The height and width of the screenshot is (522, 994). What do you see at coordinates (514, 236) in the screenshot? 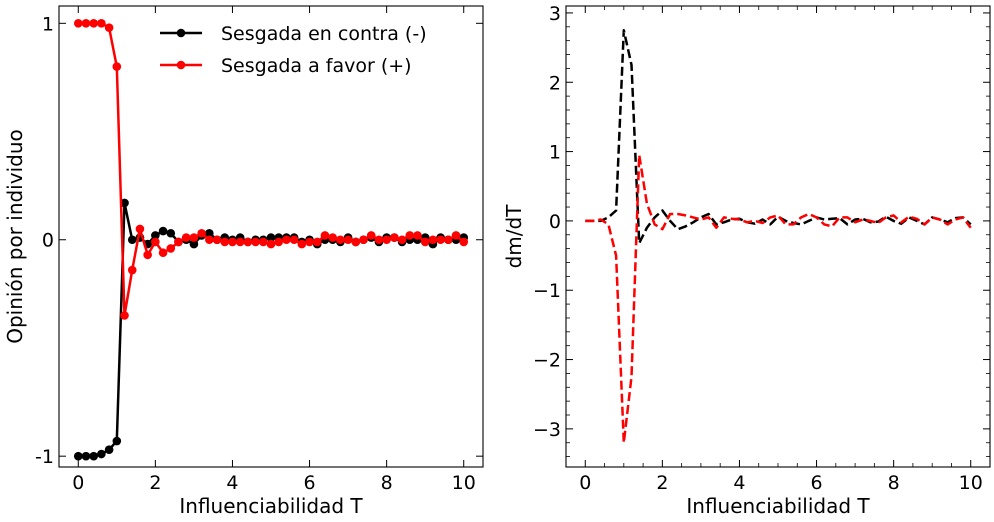
I see `y-axis-label: dm/dT` at bounding box center [514, 236].